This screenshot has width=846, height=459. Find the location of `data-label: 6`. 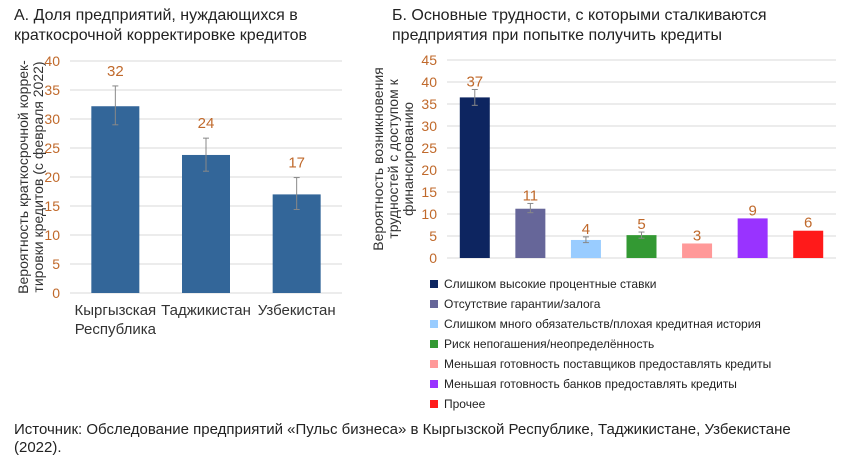

data-label: 6 is located at coordinates (808, 223).